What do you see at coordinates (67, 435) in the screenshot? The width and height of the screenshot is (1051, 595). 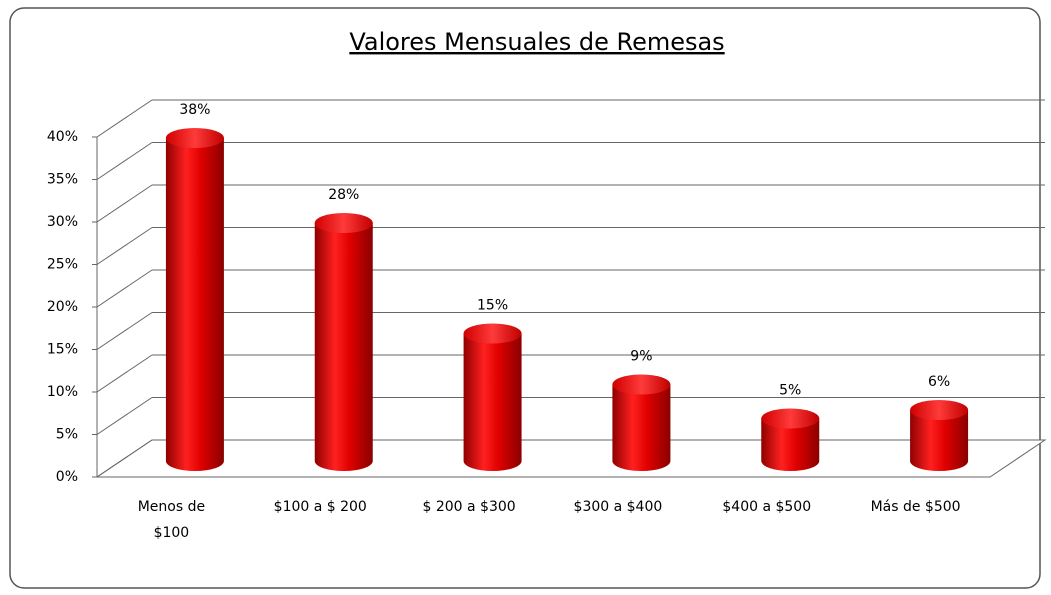 I see `y-tick-label: 5%` at bounding box center [67, 435].